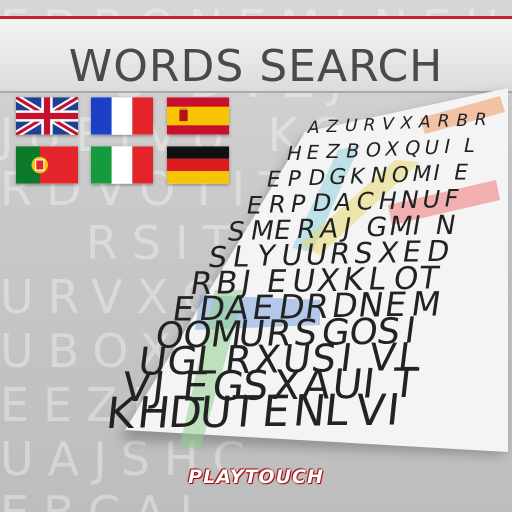  I want to click on grid-letter: K, so click(358, 177).